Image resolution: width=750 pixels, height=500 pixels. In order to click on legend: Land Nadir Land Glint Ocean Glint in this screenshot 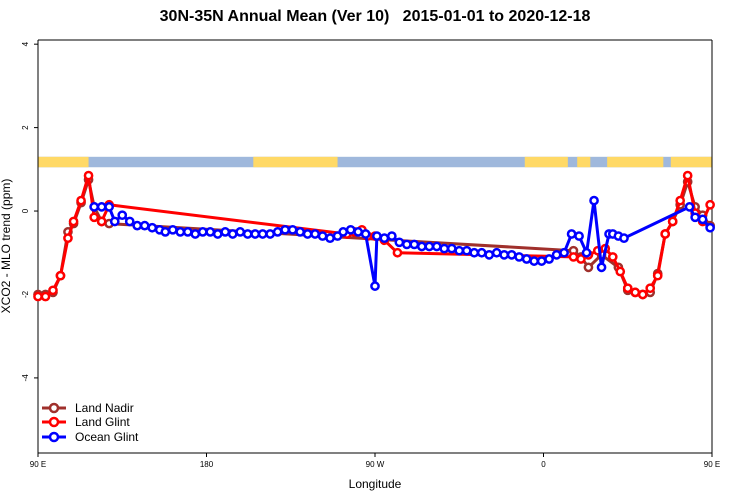, I will do `click(90, 422)`.